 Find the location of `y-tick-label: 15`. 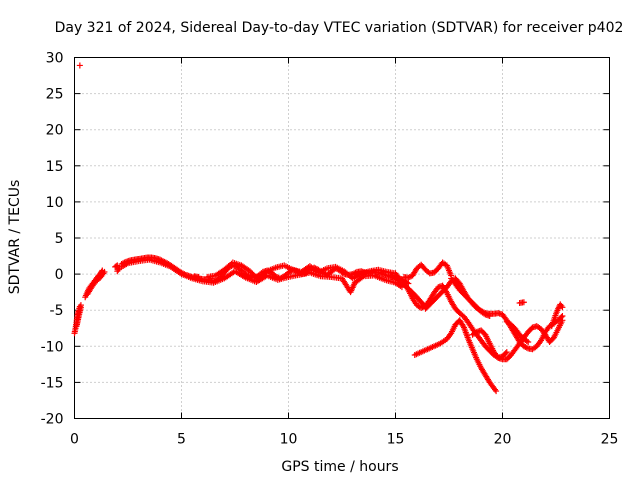

y-tick-label: 15 is located at coordinates (55, 167).